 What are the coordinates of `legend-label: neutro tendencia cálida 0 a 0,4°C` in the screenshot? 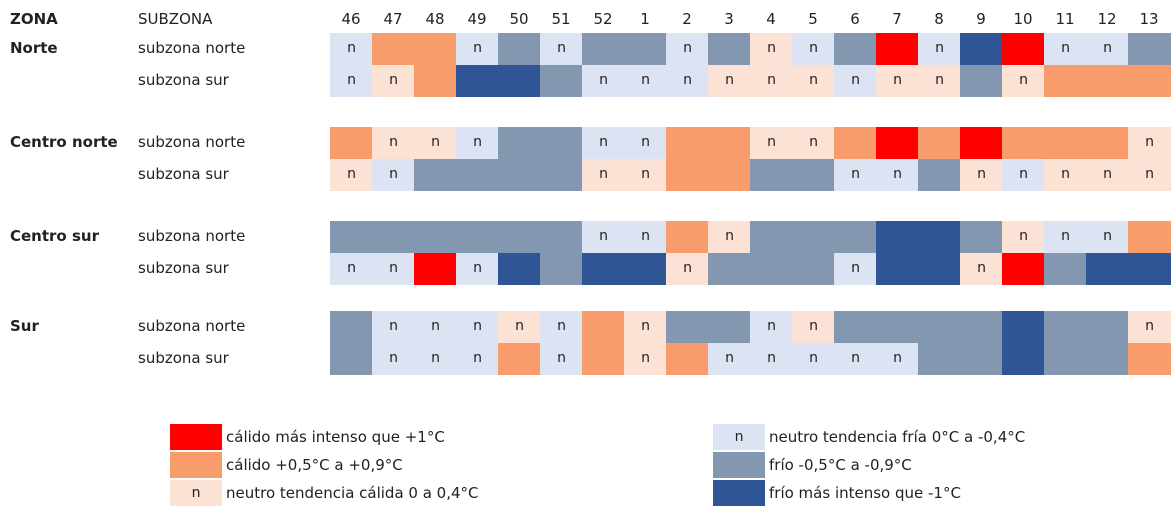 It's located at (352, 493).